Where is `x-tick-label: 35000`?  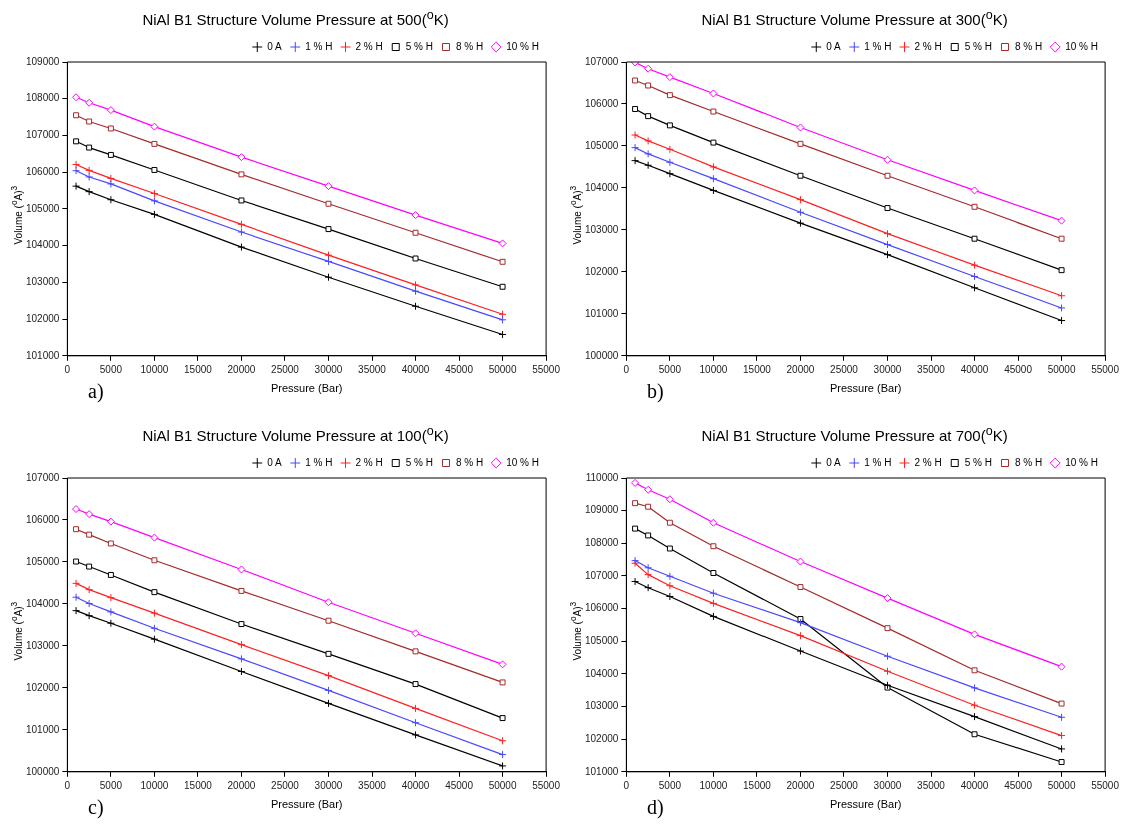
x-tick-label: 35000 is located at coordinates (931, 369).